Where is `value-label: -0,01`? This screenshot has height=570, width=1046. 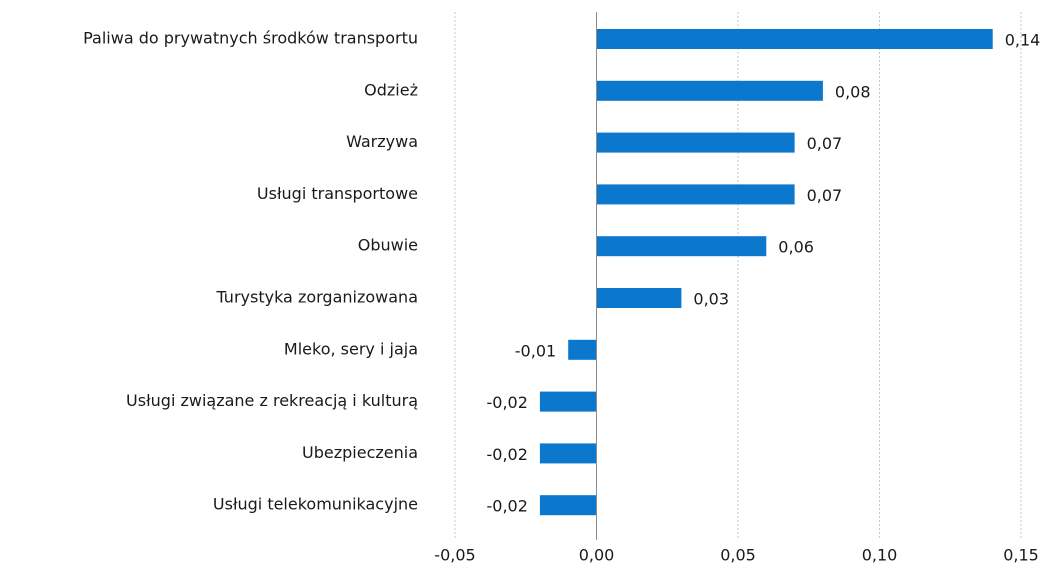 value-label: -0,01 is located at coordinates (535, 350).